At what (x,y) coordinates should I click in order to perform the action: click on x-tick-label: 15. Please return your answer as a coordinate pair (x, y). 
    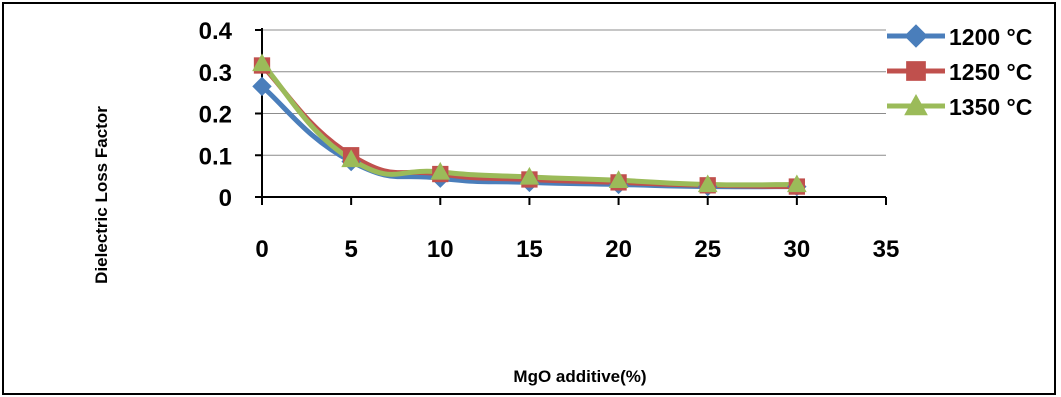
    Looking at the image, I should click on (529, 249).